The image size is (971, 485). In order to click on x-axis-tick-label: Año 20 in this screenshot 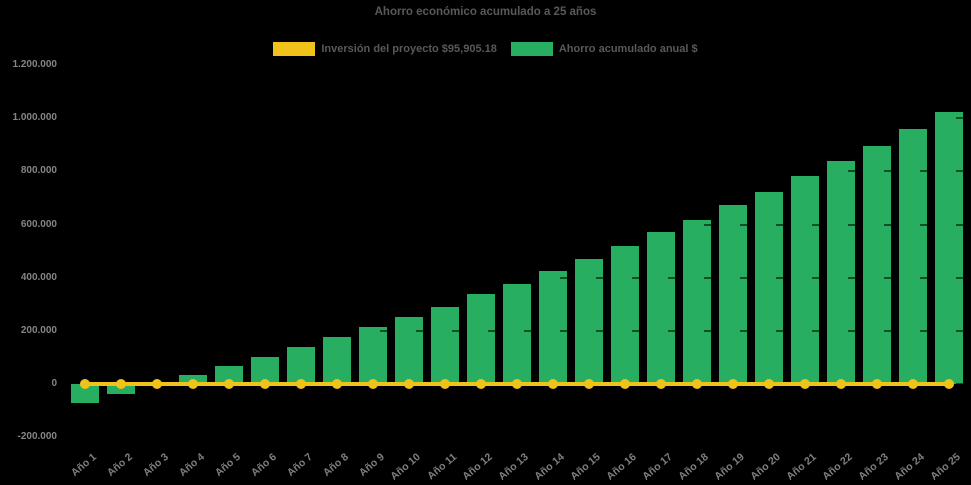, I will do `click(765, 467)`.